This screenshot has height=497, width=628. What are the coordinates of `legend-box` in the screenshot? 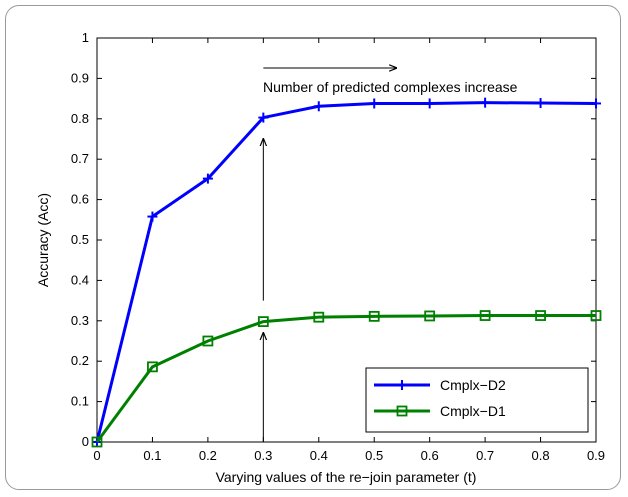 It's located at (477, 400).